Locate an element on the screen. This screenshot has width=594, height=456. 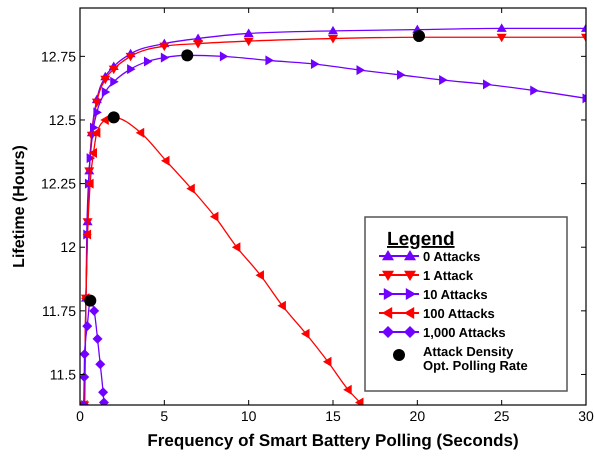
x-tick-label: 0 is located at coordinates (80, 416).